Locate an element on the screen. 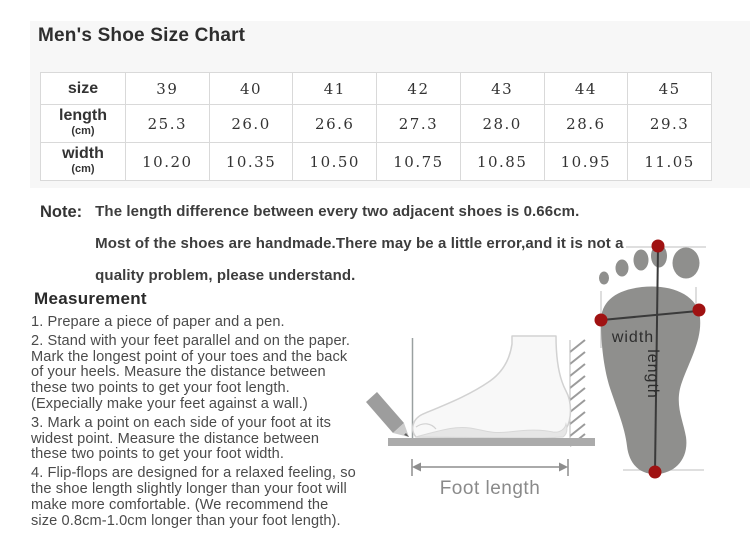 The width and height of the screenshot is (750, 535). table-header-row: size 39 40 41 42 43 44 45 is located at coordinates (376, 88).